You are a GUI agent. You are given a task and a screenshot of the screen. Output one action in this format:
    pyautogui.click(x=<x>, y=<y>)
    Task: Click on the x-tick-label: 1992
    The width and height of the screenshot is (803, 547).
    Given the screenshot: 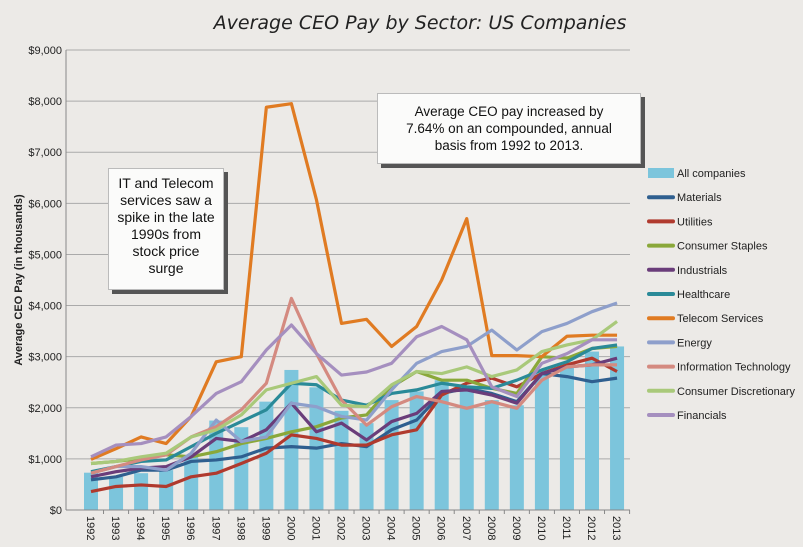 What is the action you would take?
    pyautogui.click(x=90, y=528)
    